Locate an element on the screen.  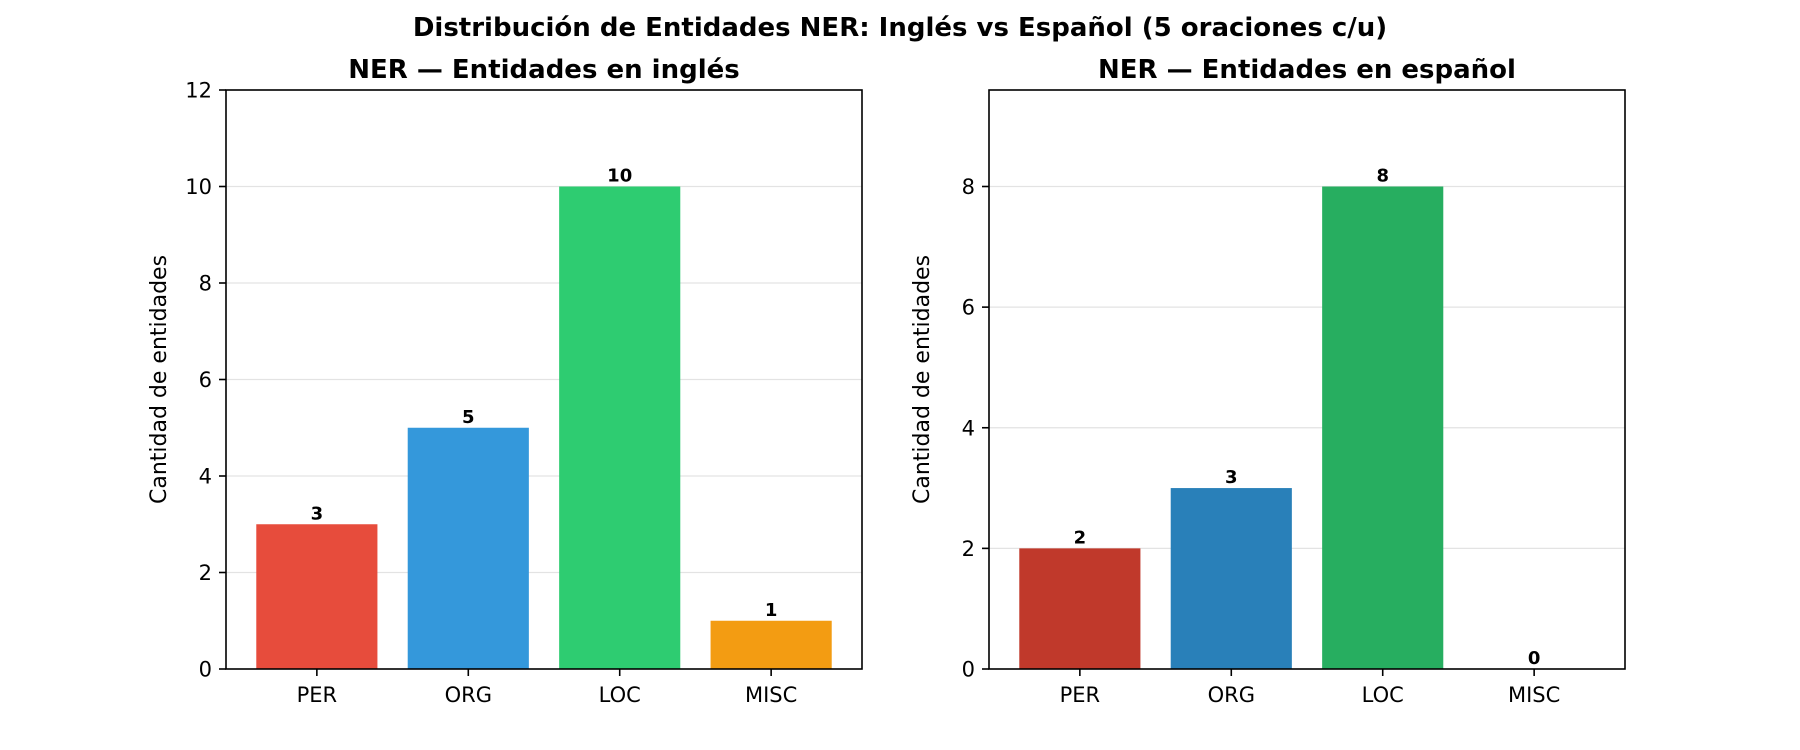
y-tick-label: 10 is located at coordinates (198, 187).